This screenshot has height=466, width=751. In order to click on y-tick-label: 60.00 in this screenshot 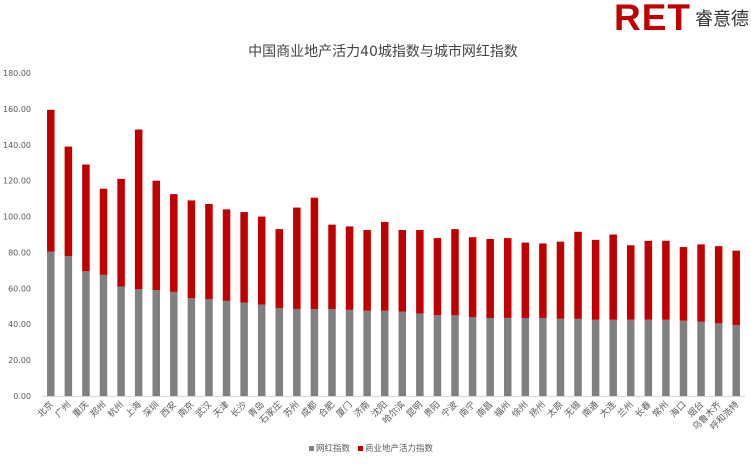, I will do `click(19, 288)`.